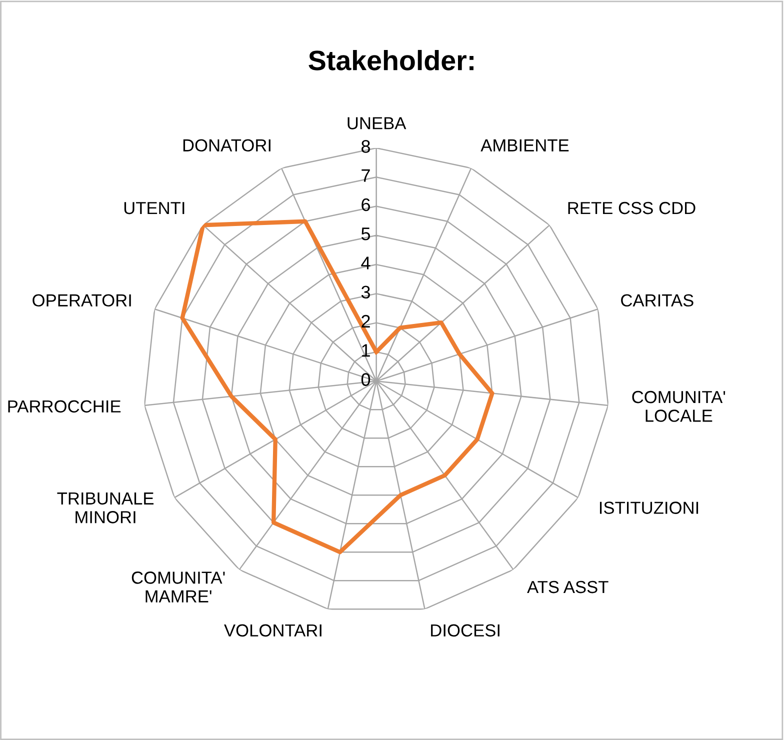 Image resolution: width=784 pixels, height=740 pixels. Describe the element at coordinates (366, 146) in the screenshot. I see `y-tick-label: 8` at that location.